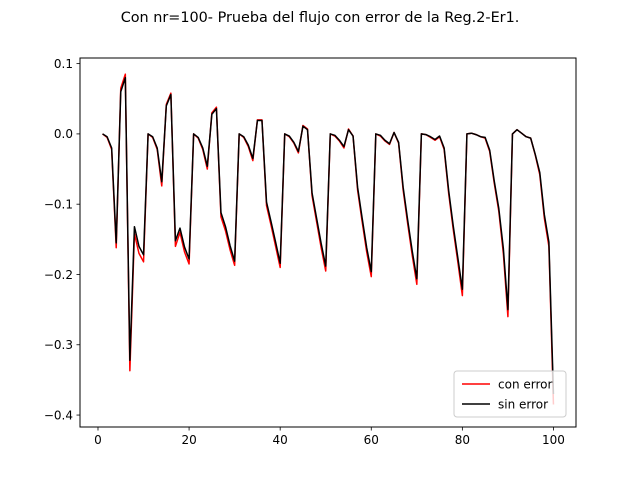  I want to click on y-tick-label: 0.0, so click(63, 134).